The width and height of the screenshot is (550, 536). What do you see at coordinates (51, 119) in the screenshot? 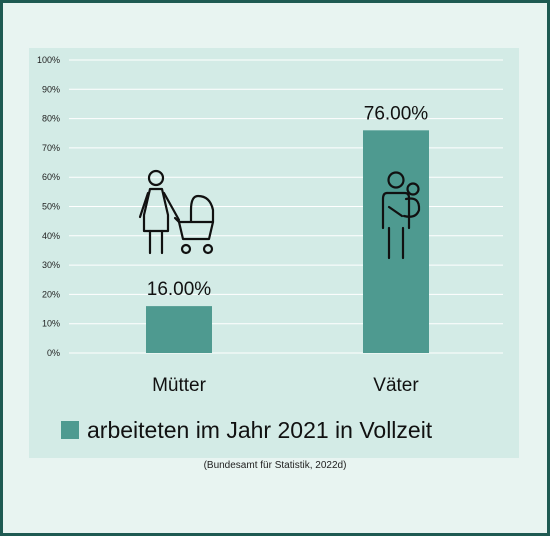
I see `y-tick-label: 80%` at bounding box center [51, 119].